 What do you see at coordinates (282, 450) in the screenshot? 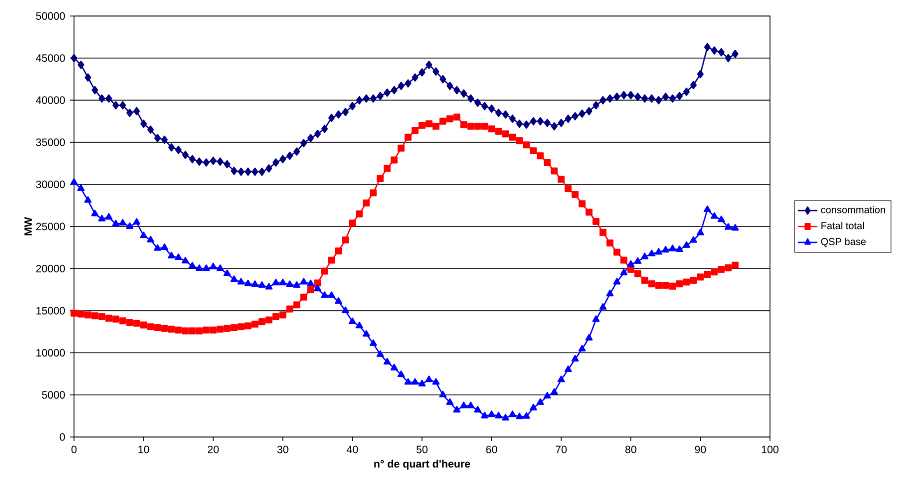
I see `x-tick-label: 30` at bounding box center [282, 450].